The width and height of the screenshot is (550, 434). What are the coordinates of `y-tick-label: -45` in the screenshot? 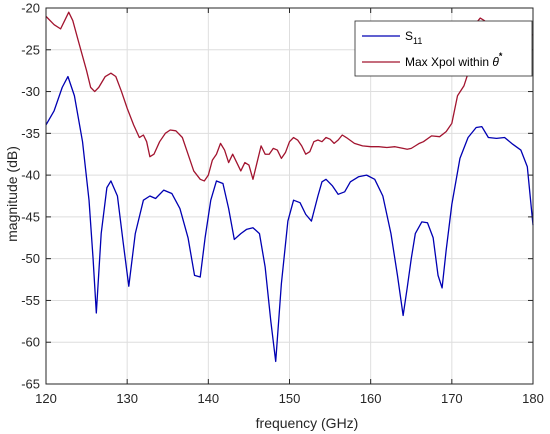 It's located at (30, 216).